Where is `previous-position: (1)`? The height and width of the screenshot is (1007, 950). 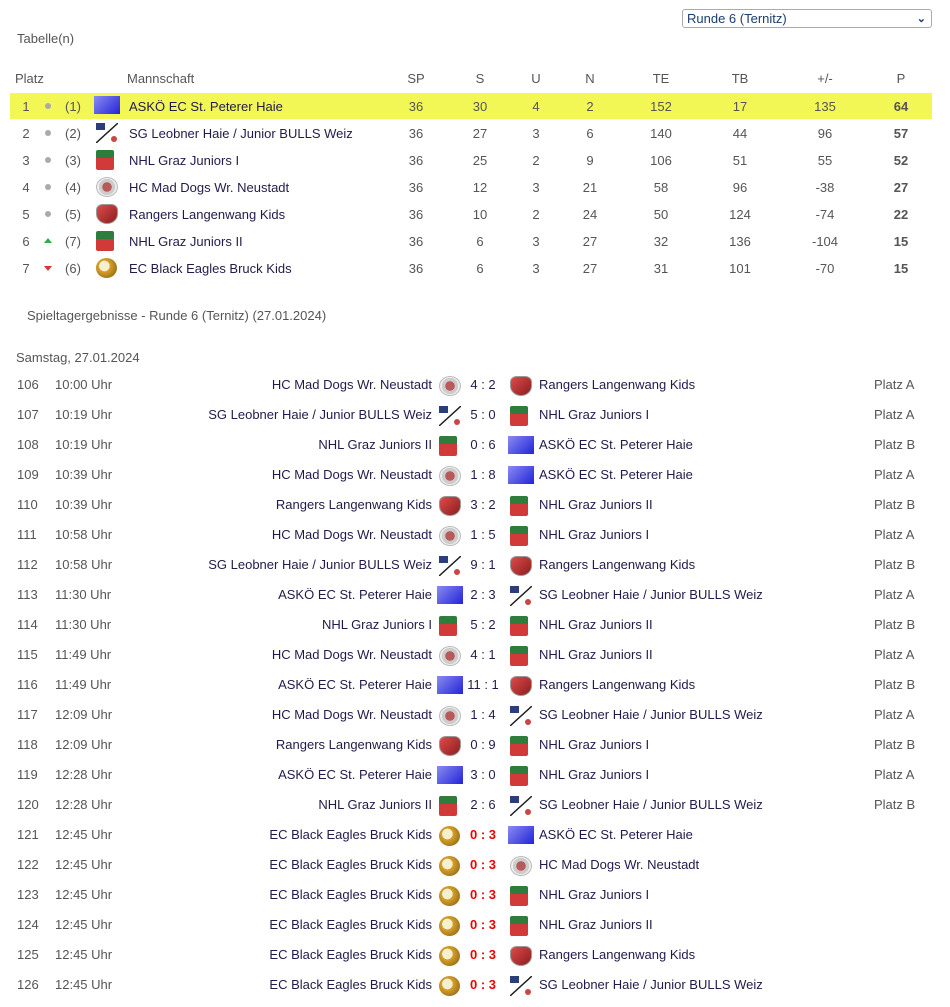
previous-position: (1) is located at coordinates (73, 106).